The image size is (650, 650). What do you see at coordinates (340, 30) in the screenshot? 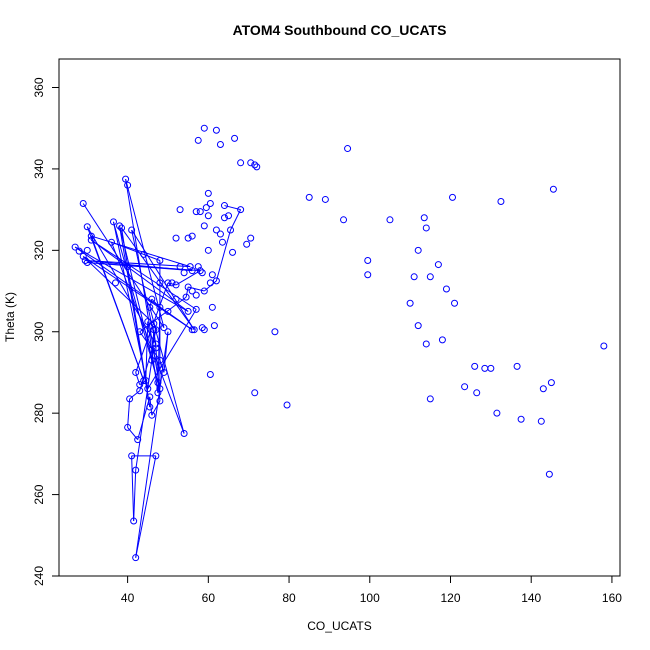
I see `chart-title: ATOM4 Southbound CO_UCATS` at bounding box center [340, 30].